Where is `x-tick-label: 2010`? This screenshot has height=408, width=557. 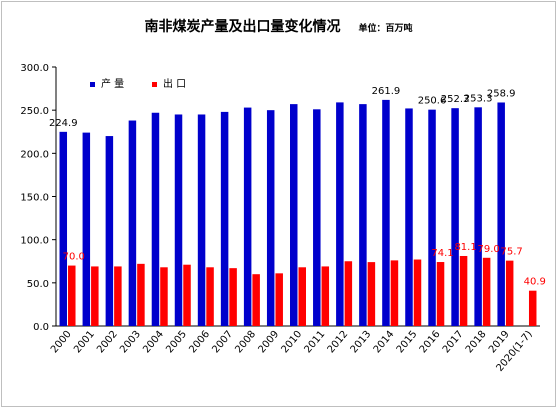
x-tick-label: 2010 is located at coordinates (292, 342).